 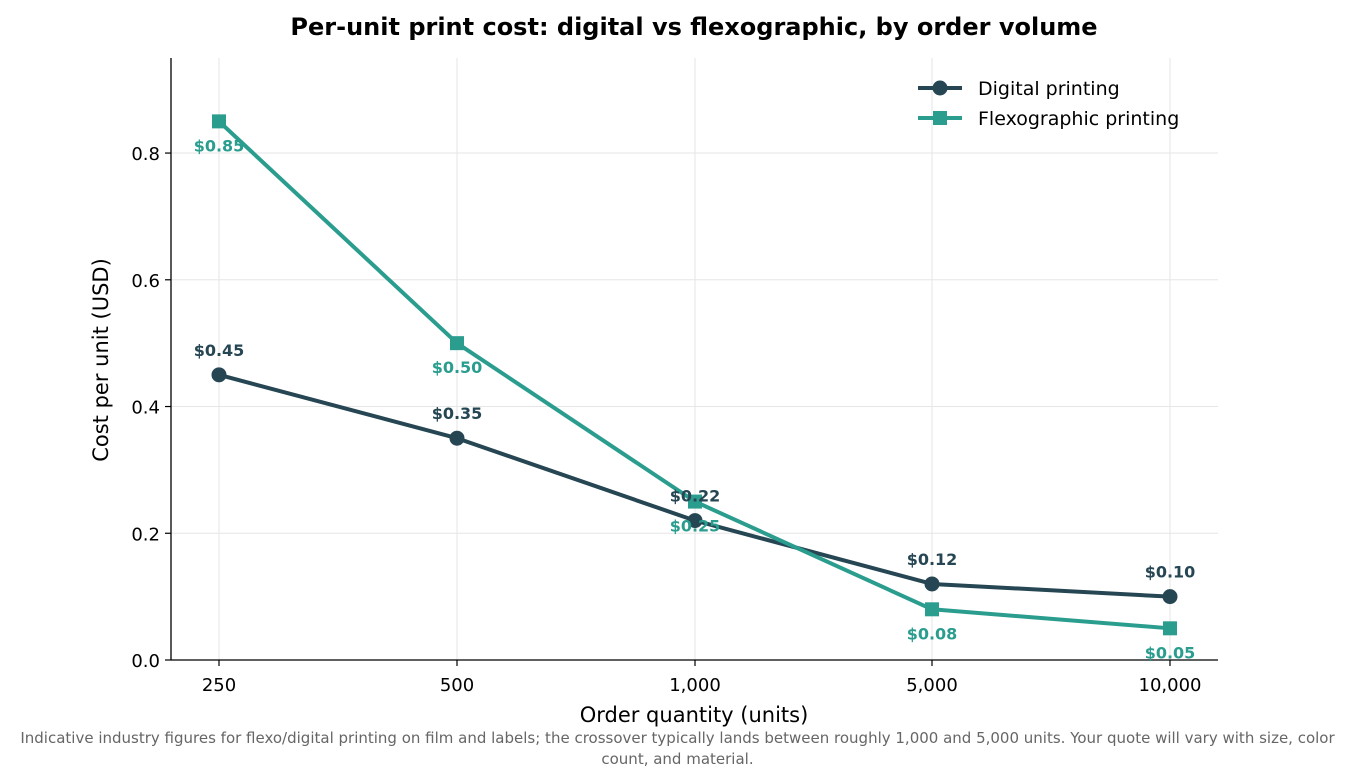 I want to click on data-label: $0.08, so click(x=932, y=633).